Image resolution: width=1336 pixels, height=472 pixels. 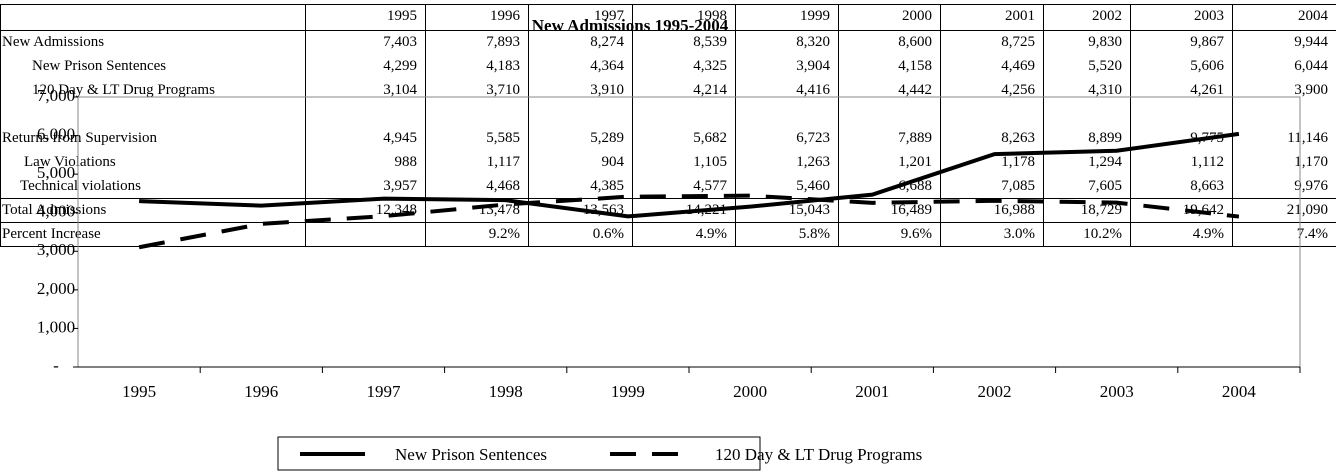 What do you see at coordinates (916, 234) in the screenshot?
I see `cell: 9.6%` at bounding box center [916, 234].